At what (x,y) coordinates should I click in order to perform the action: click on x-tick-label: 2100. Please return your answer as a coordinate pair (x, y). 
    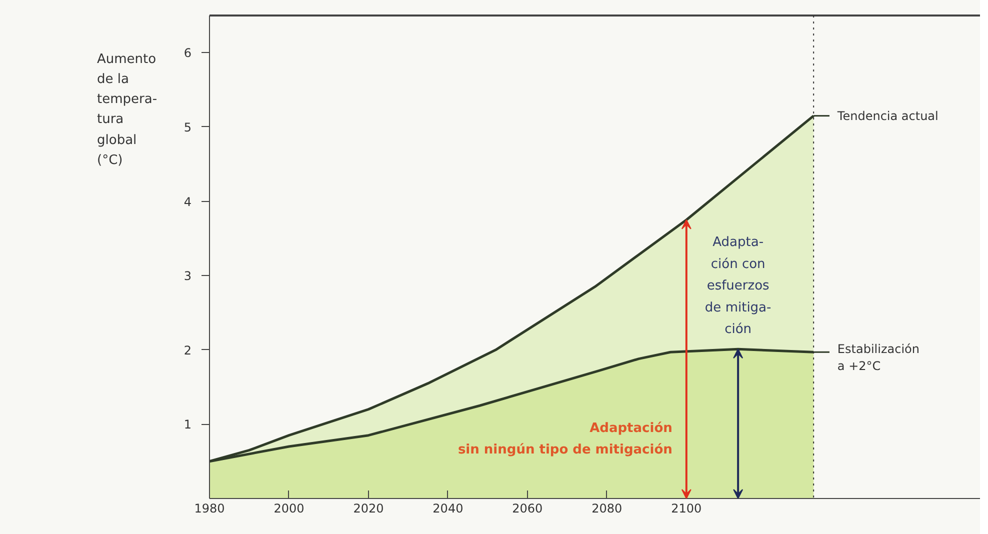
    Looking at the image, I should click on (686, 509).